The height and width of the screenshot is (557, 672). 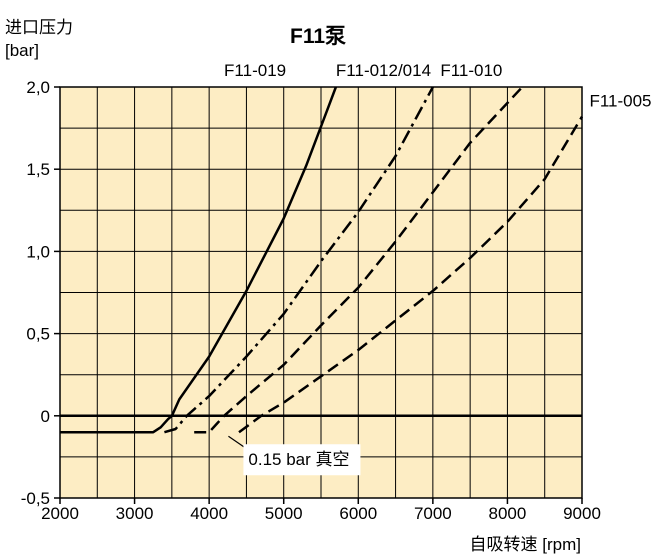 What do you see at coordinates (582, 513) in the screenshot?
I see `x-tick-label: 9000` at bounding box center [582, 513].